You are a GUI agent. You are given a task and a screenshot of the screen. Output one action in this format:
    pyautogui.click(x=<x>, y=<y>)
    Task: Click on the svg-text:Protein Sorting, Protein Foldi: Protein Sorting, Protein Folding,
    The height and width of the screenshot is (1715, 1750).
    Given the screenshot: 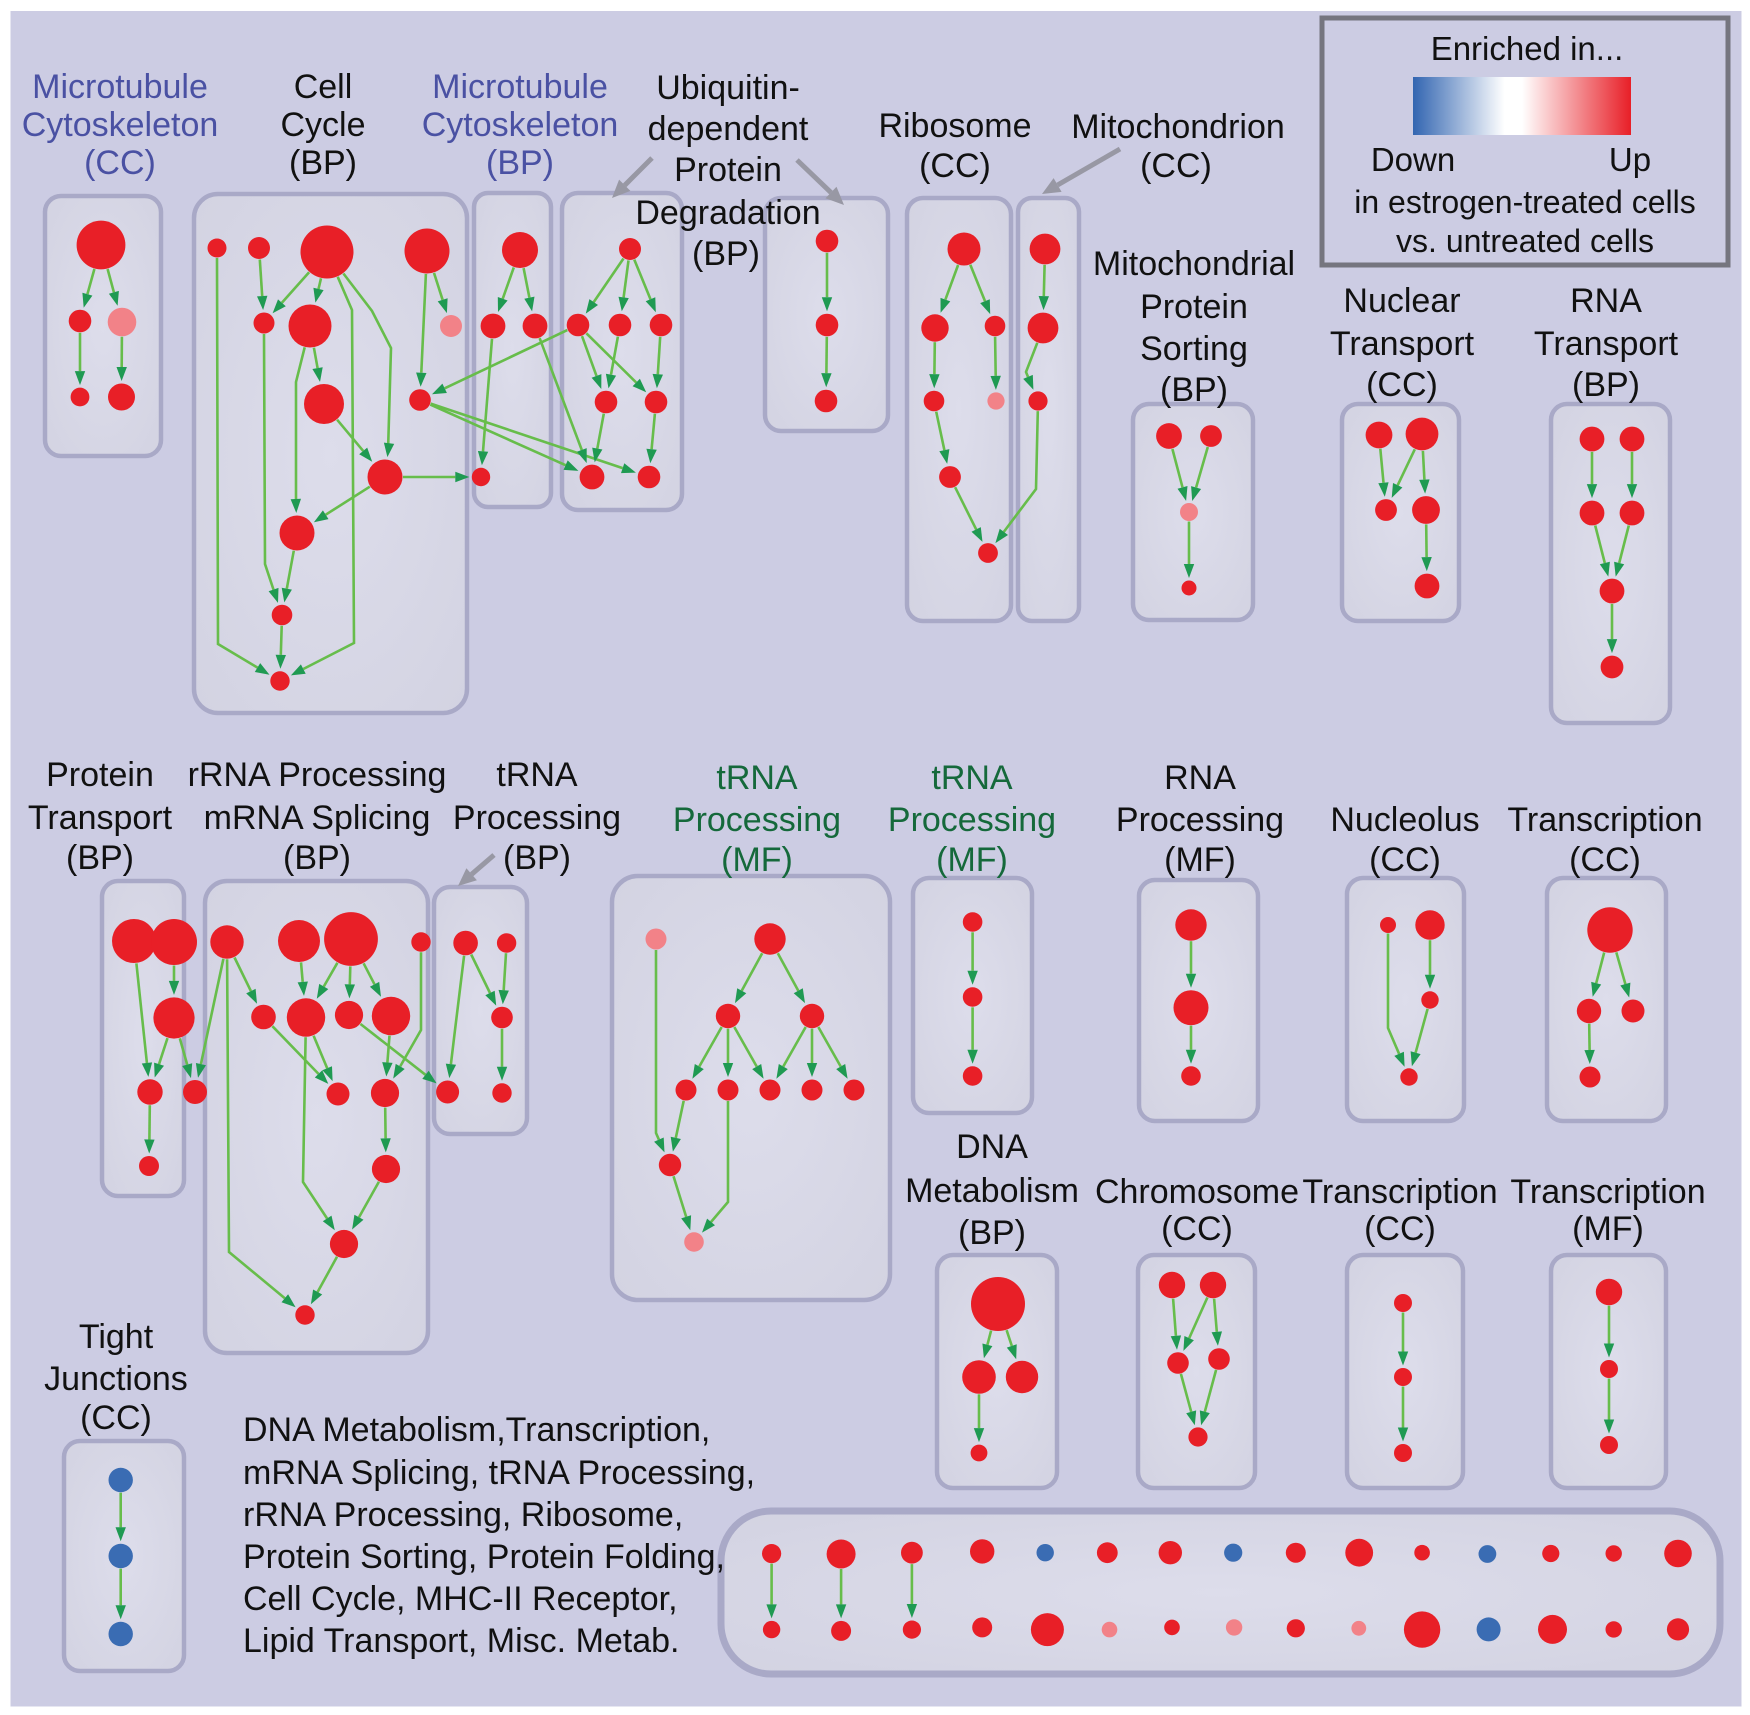 What is the action you would take?
    pyautogui.click(x=484, y=1557)
    